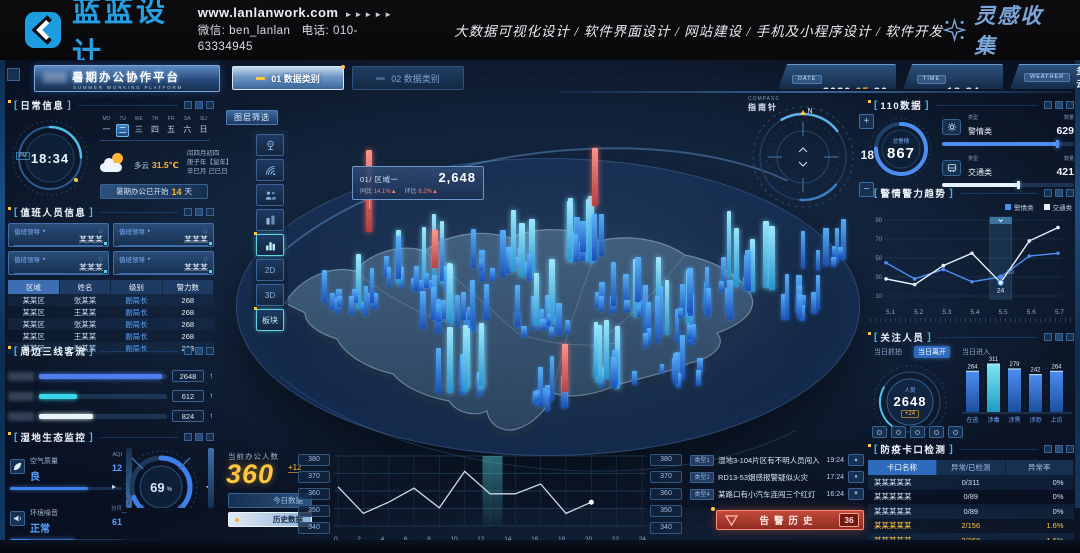 This screenshot has width=1080, height=553. Describe the element at coordinates (21, 396) in the screenshot. I see `blurred-label` at that location.